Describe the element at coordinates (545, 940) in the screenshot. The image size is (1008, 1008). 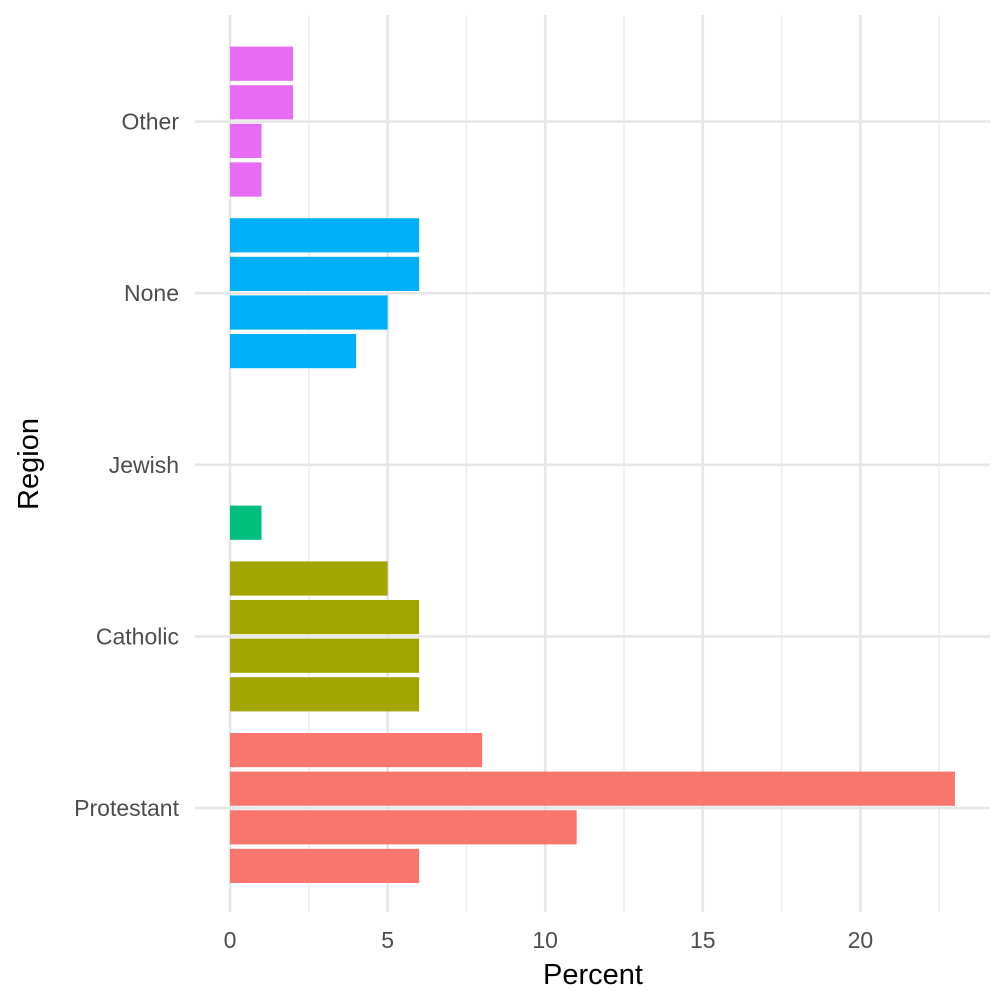
I see `x-tick-label: 10` at that location.